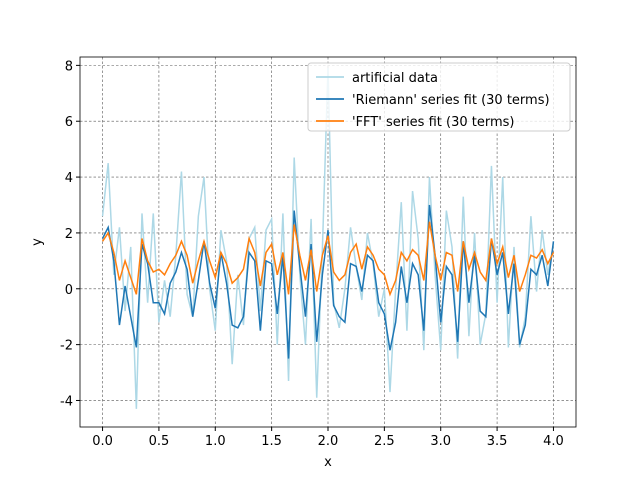  I want to click on x-tick-label: 2.0, so click(328, 441).